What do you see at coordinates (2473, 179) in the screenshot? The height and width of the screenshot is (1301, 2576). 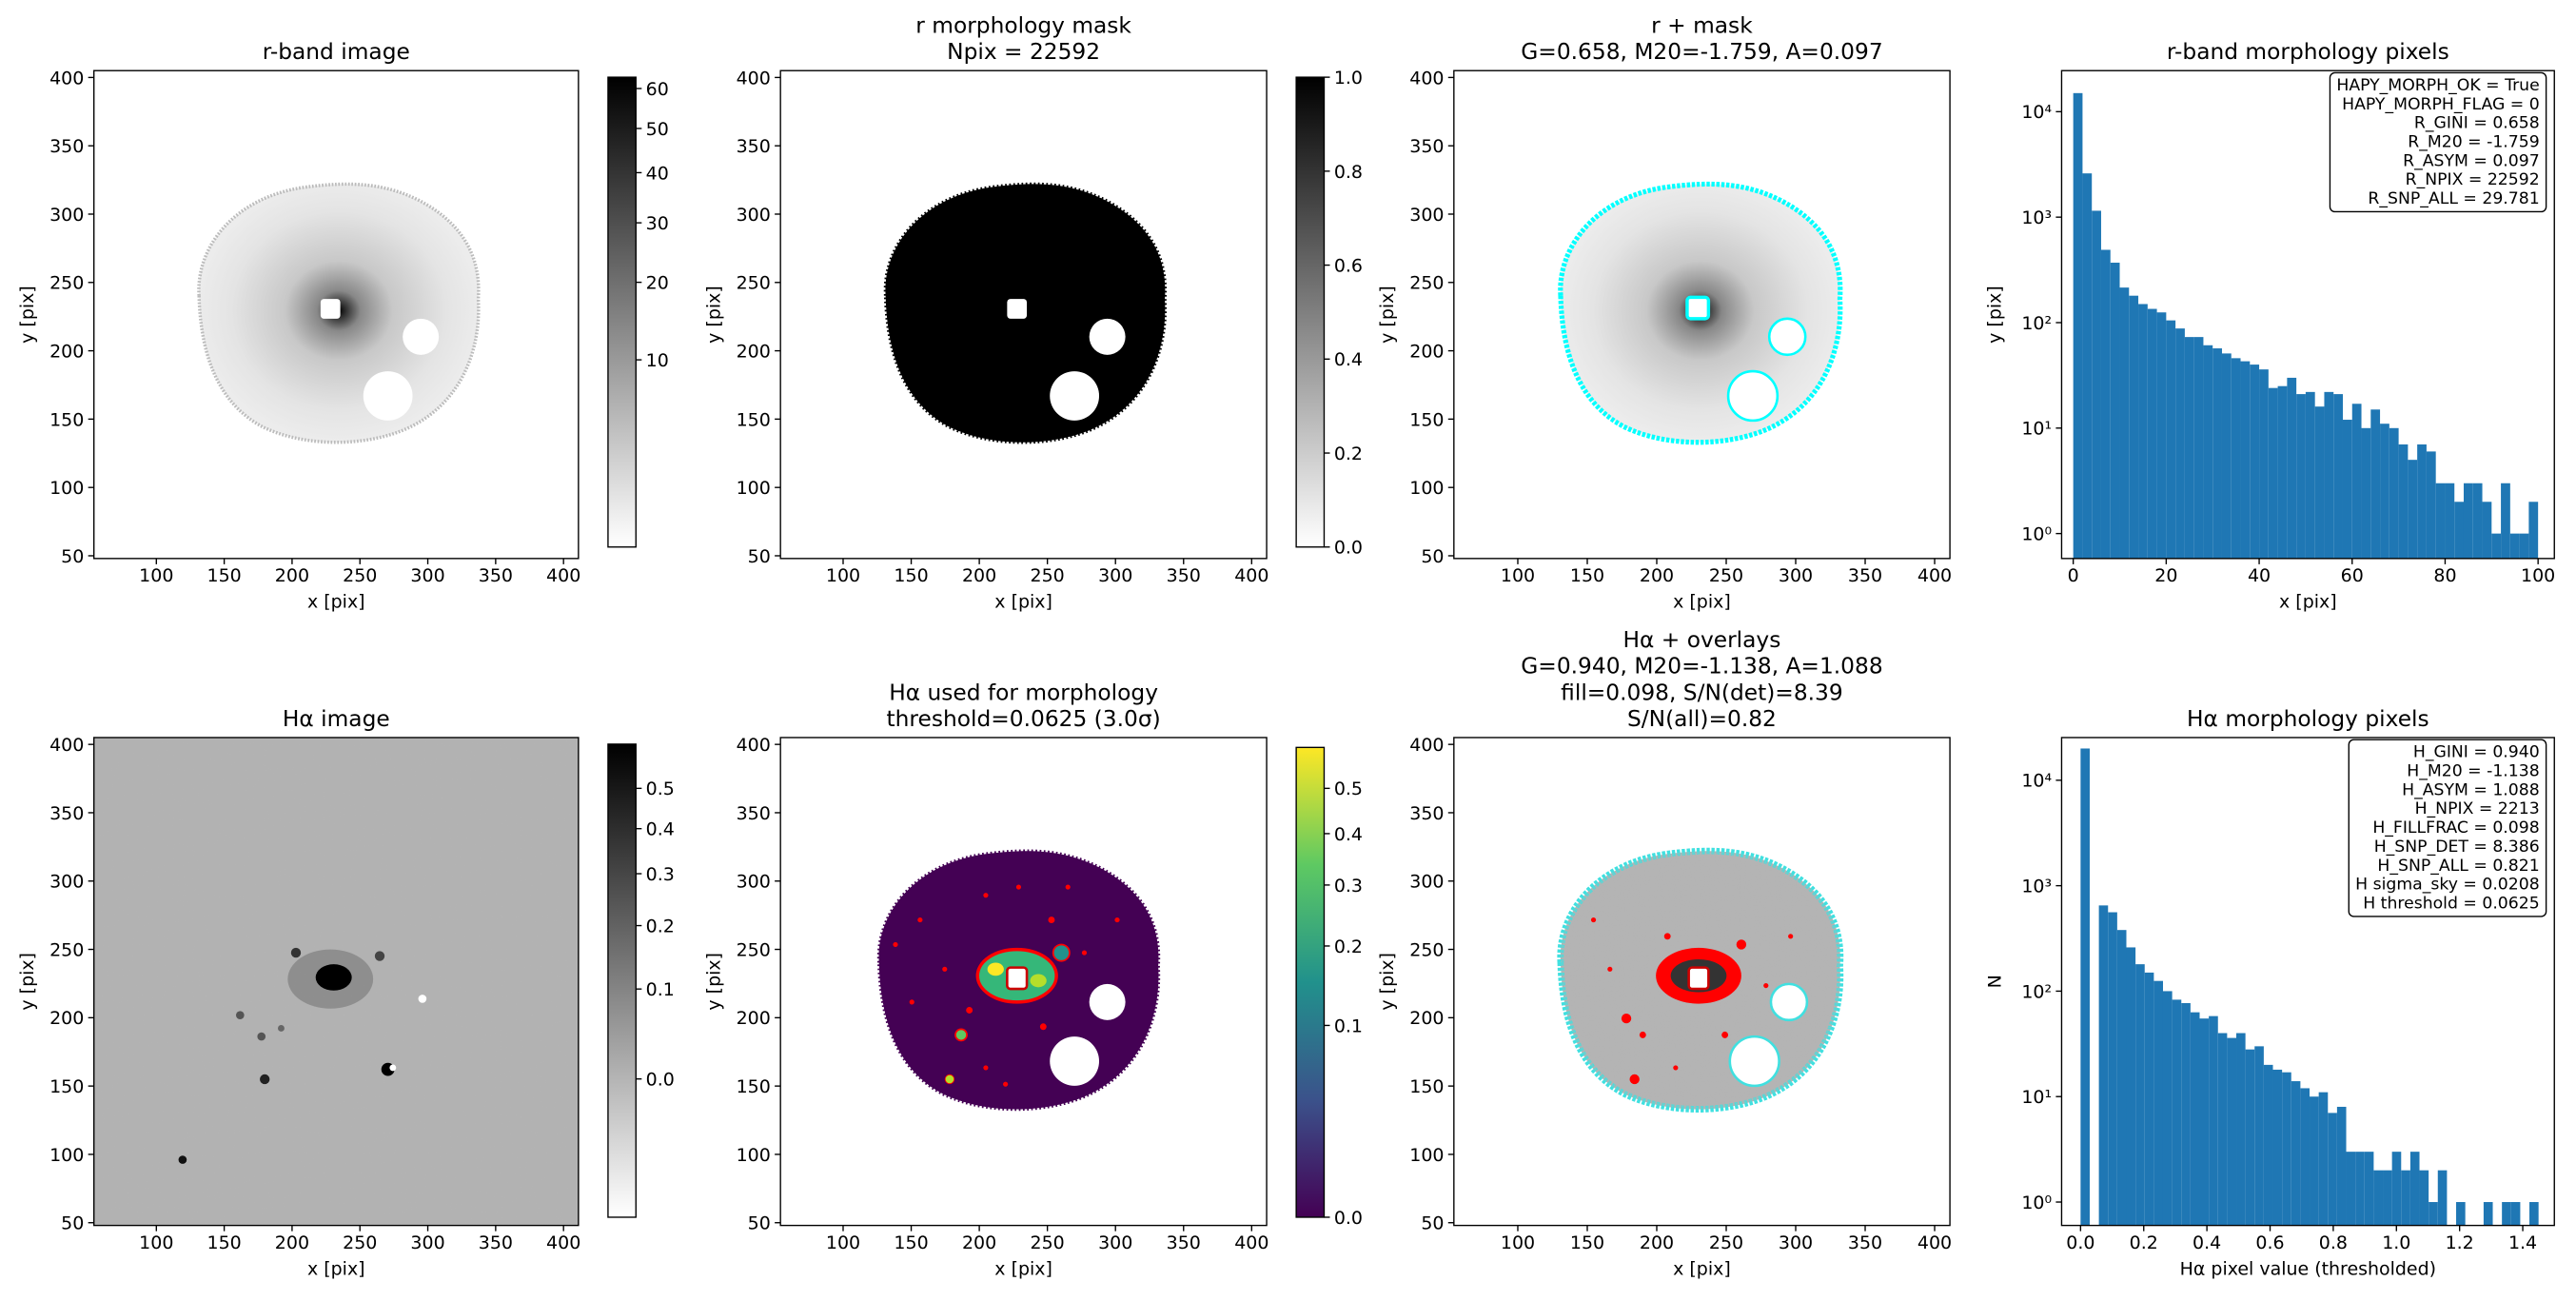 I see `annotation-line: R_NPIX = 22592` at bounding box center [2473, 179].